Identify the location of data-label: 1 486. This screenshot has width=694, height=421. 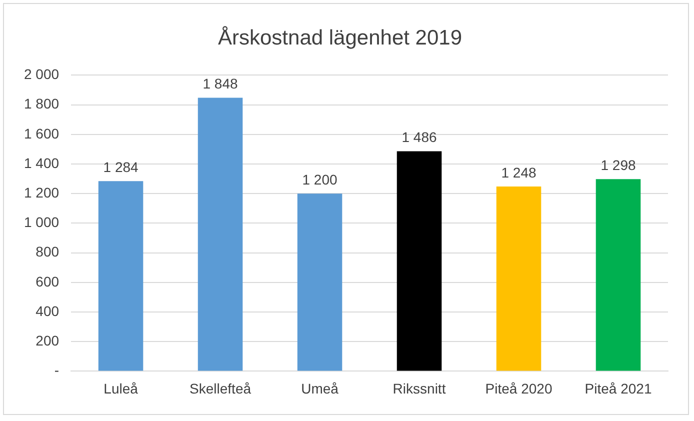
(419, 137).